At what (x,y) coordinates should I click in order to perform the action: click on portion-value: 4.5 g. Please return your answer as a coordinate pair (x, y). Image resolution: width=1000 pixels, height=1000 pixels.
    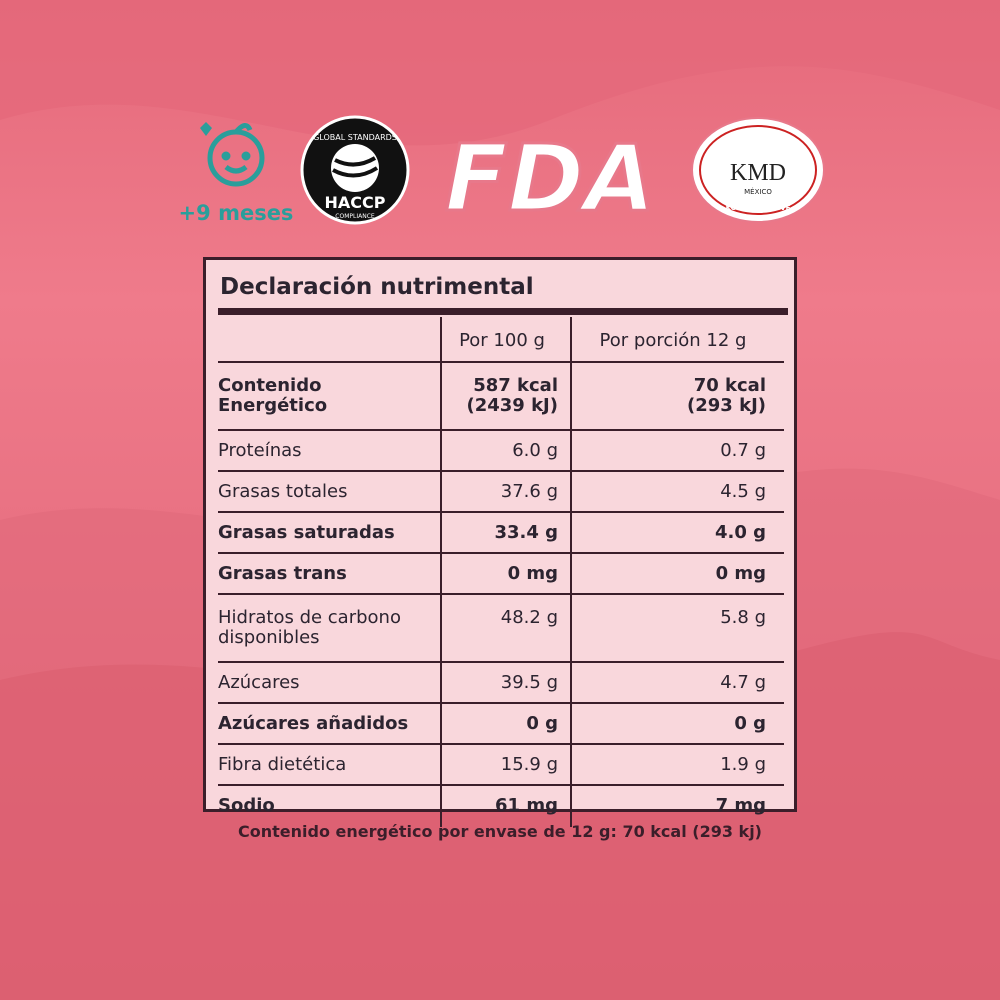
    Looking at the image, I should click on (743, 491).